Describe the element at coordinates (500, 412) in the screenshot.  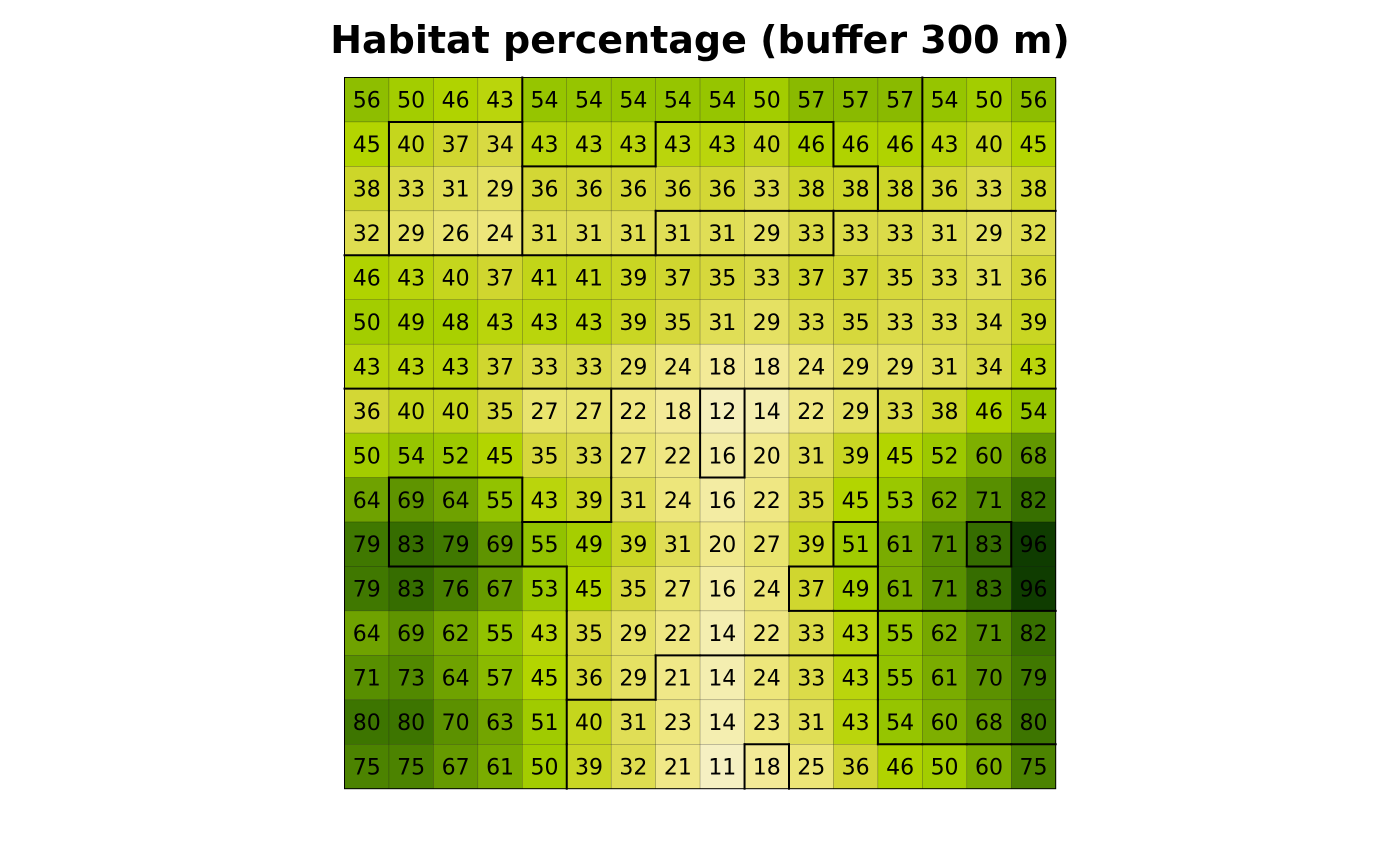
I see `cell-value-label: 35` at that location.